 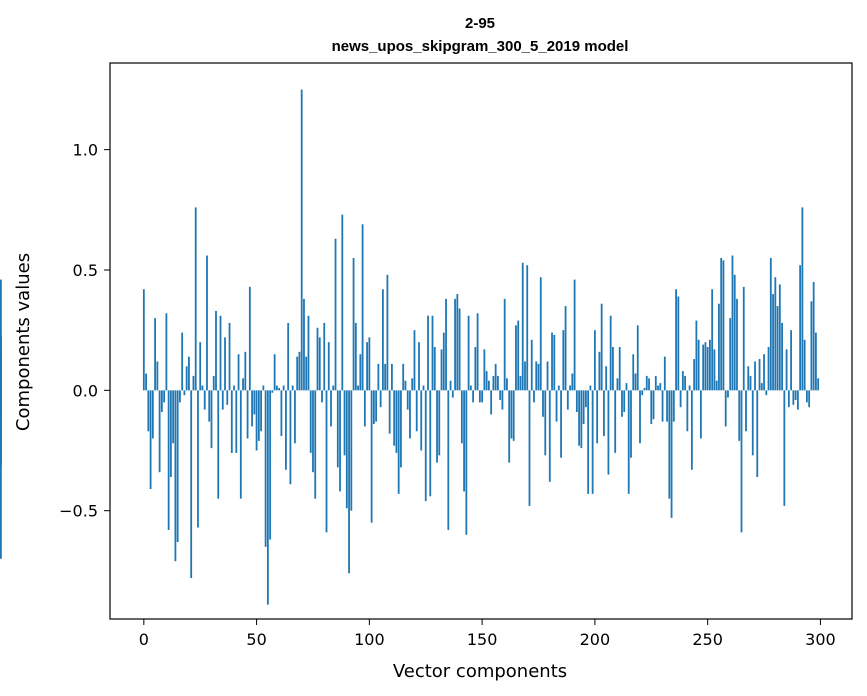 What do you see at coordinates (23, 342) in the screenshot?
I see `y-axis-label: Components values` at bounding box center [23, 342].